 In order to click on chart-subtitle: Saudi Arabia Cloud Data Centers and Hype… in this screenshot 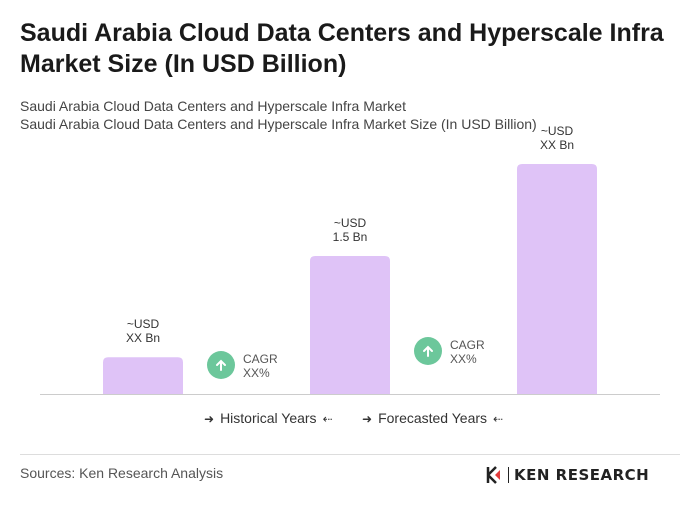, I will do `click(213, 106)`.